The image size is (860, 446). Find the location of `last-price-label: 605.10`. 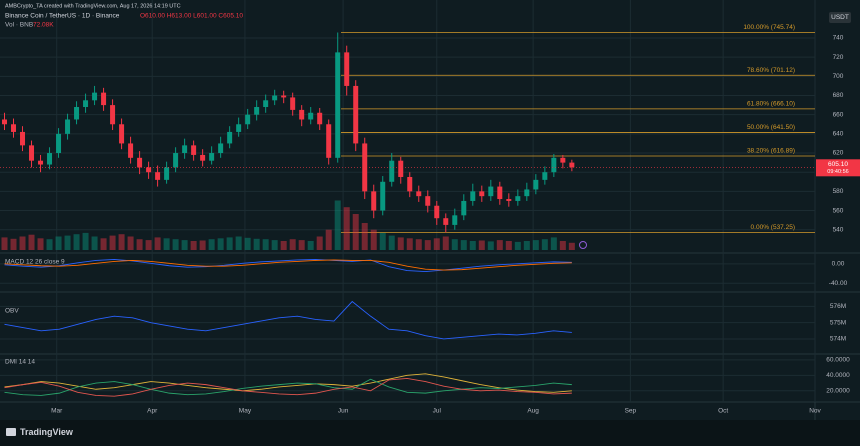

last-price-label: 605.10 is located at coordinates (838, 164).